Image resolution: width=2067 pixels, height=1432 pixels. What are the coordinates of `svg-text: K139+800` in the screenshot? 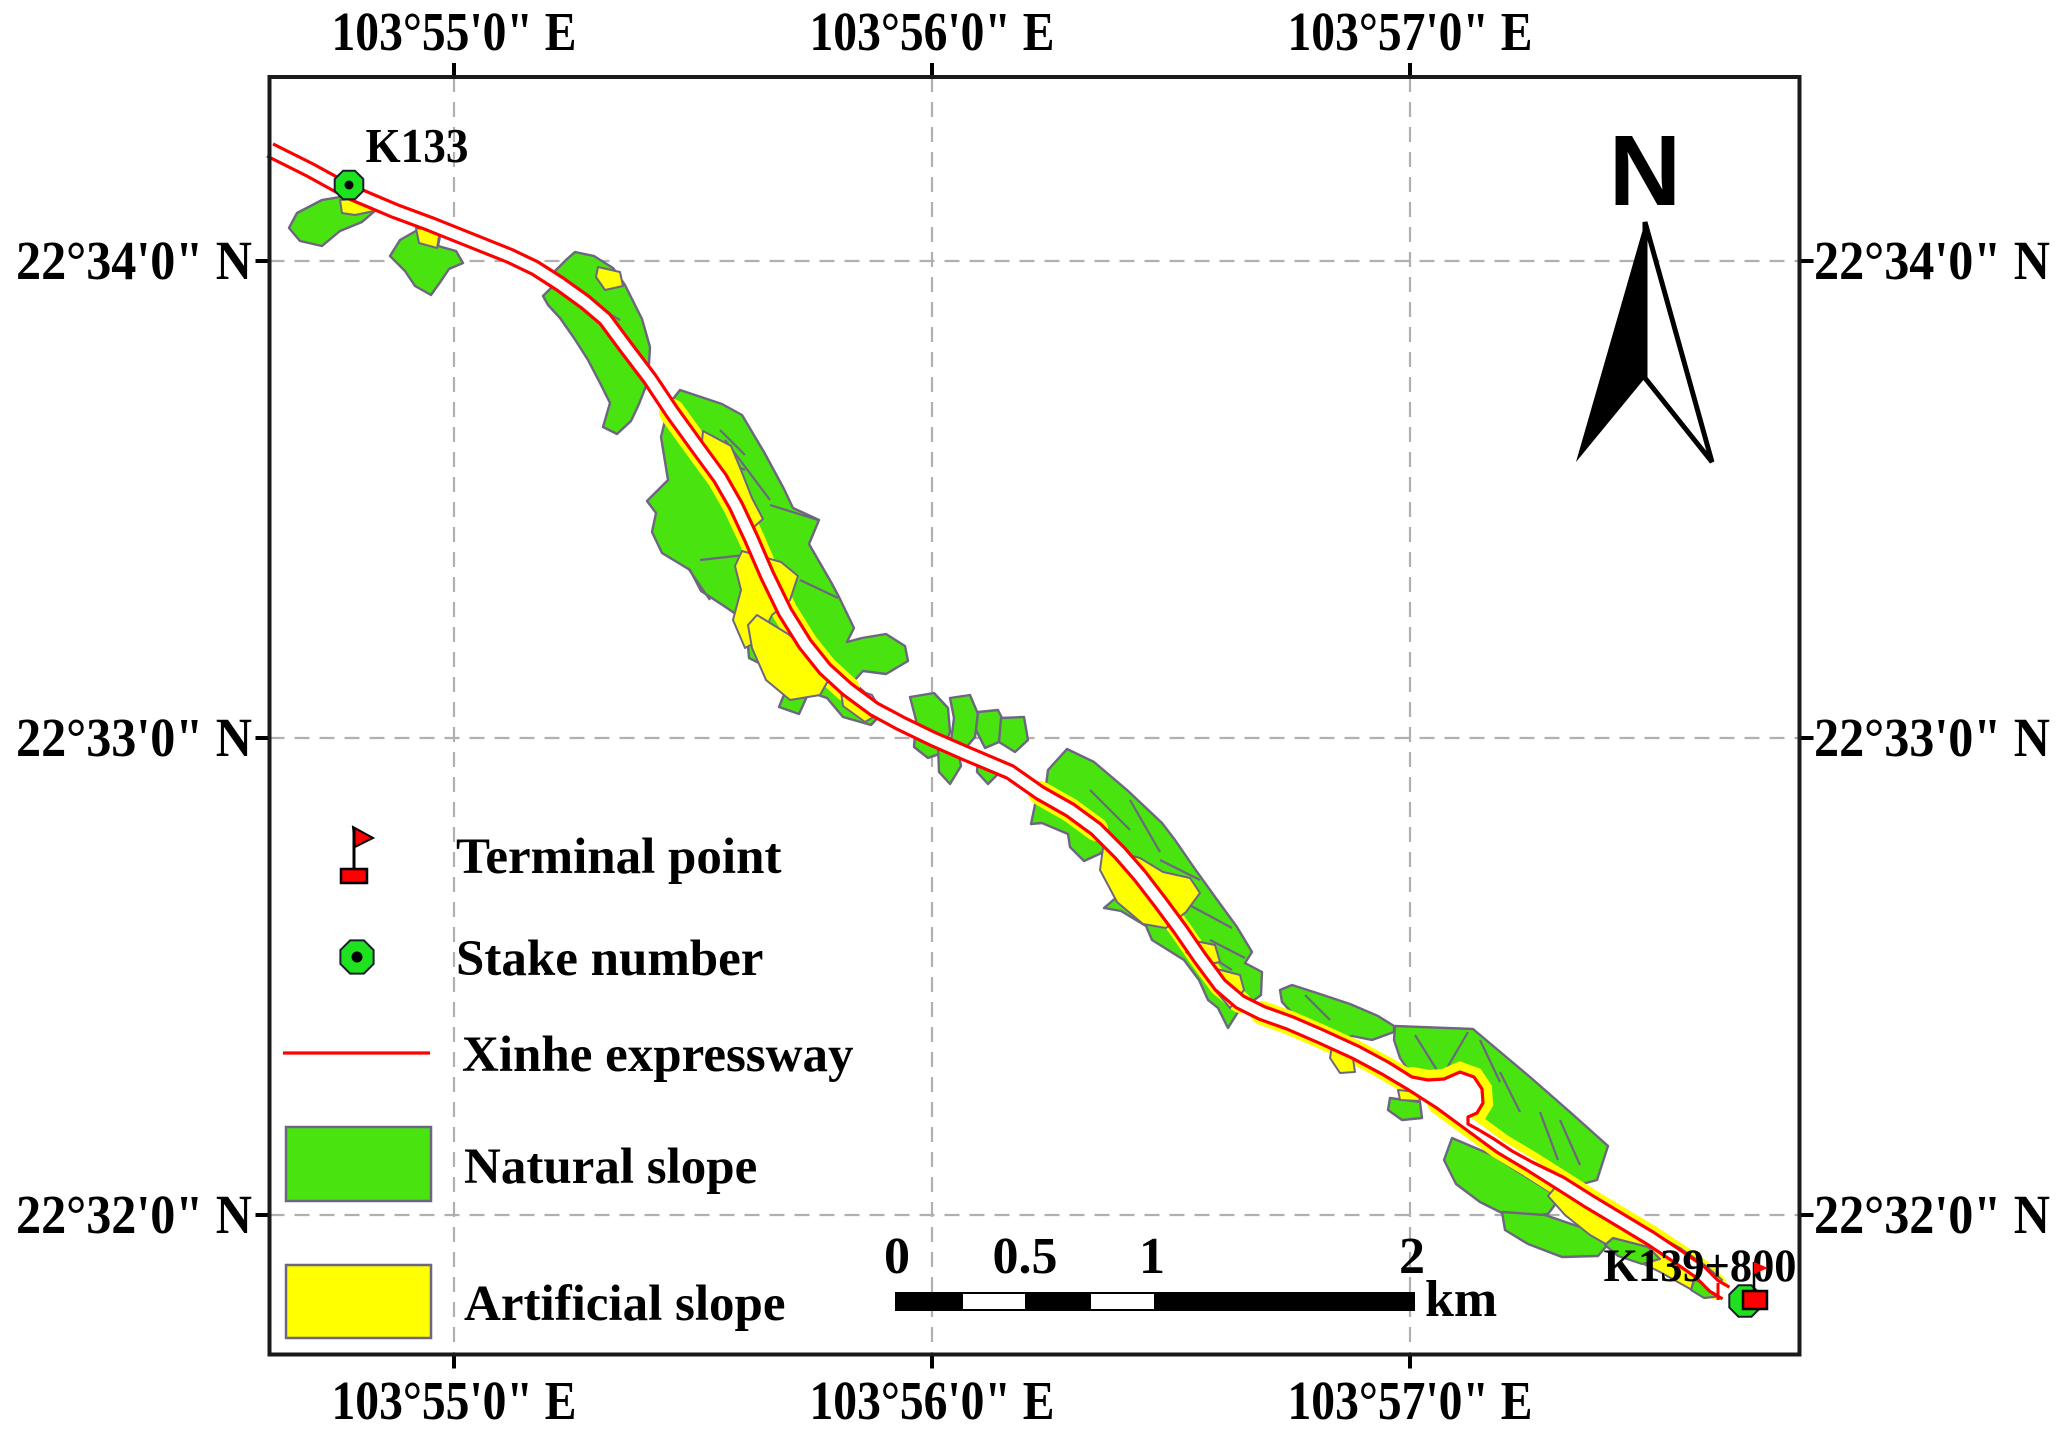 It's located at (1700, 1266).